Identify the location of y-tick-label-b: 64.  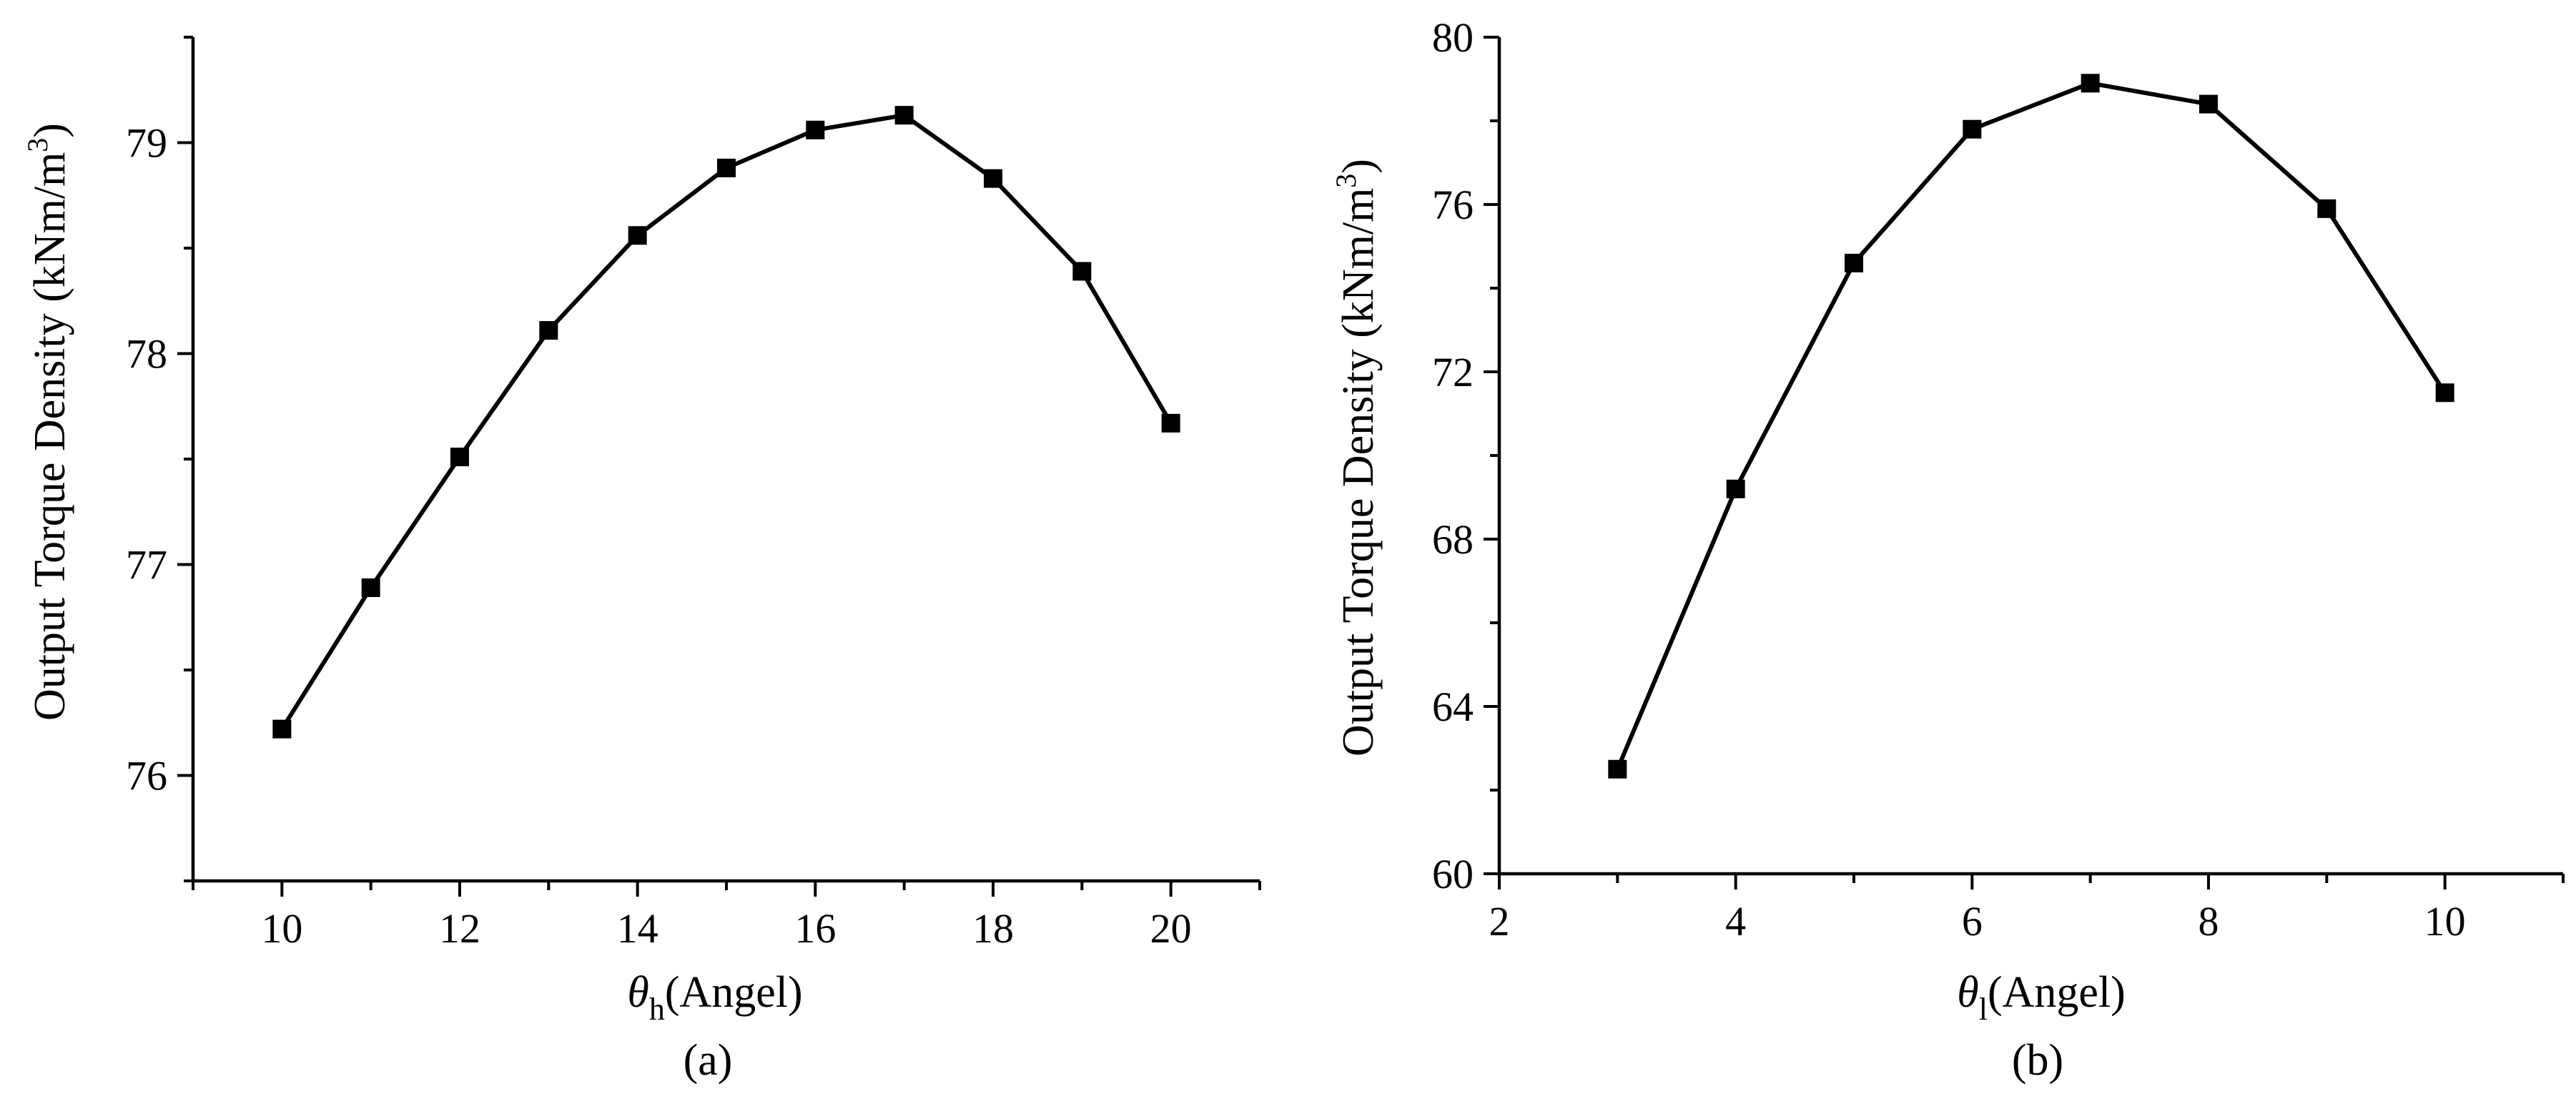
(1453, 707).